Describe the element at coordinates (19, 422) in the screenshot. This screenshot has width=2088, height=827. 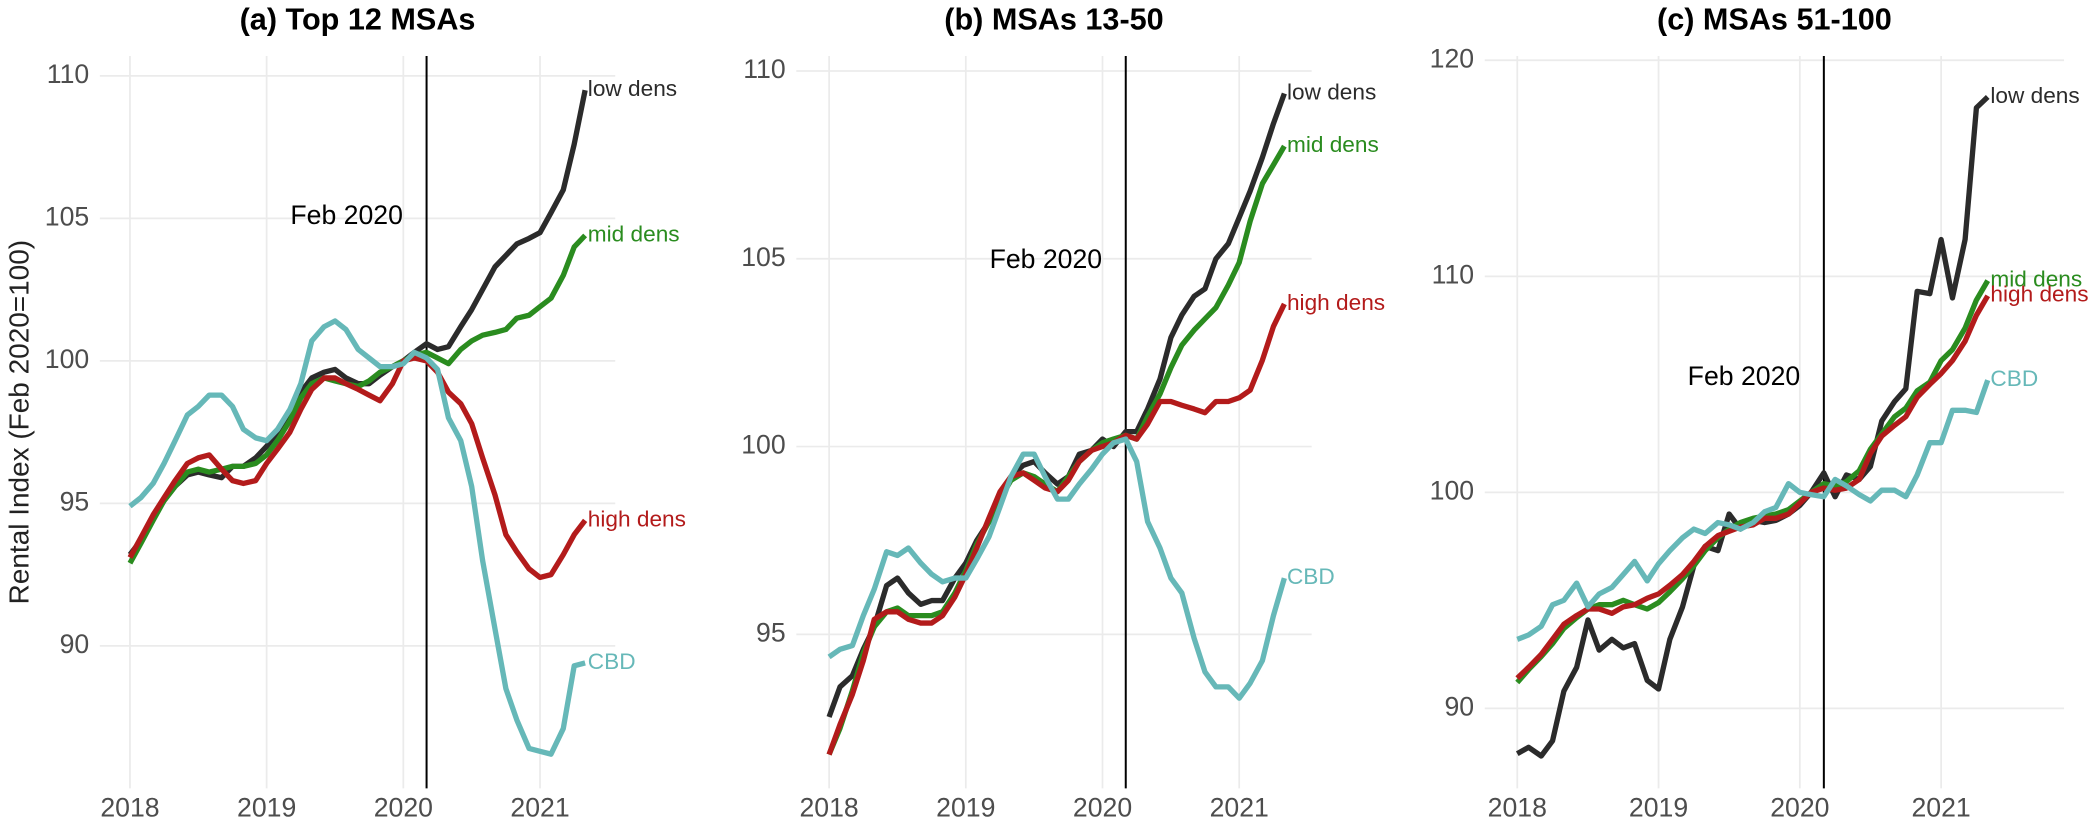
I see `y-axis-label: Rental Index (Feb 2020=100)` at that location.